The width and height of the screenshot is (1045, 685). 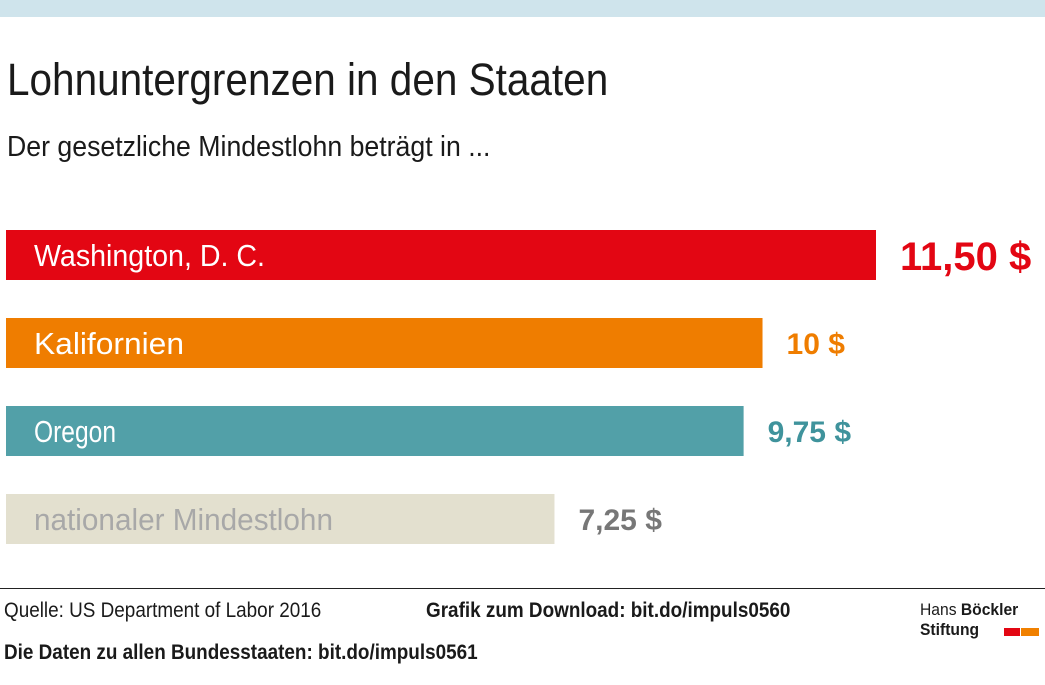 I want to click on top-band, so click(x=522, y=8).